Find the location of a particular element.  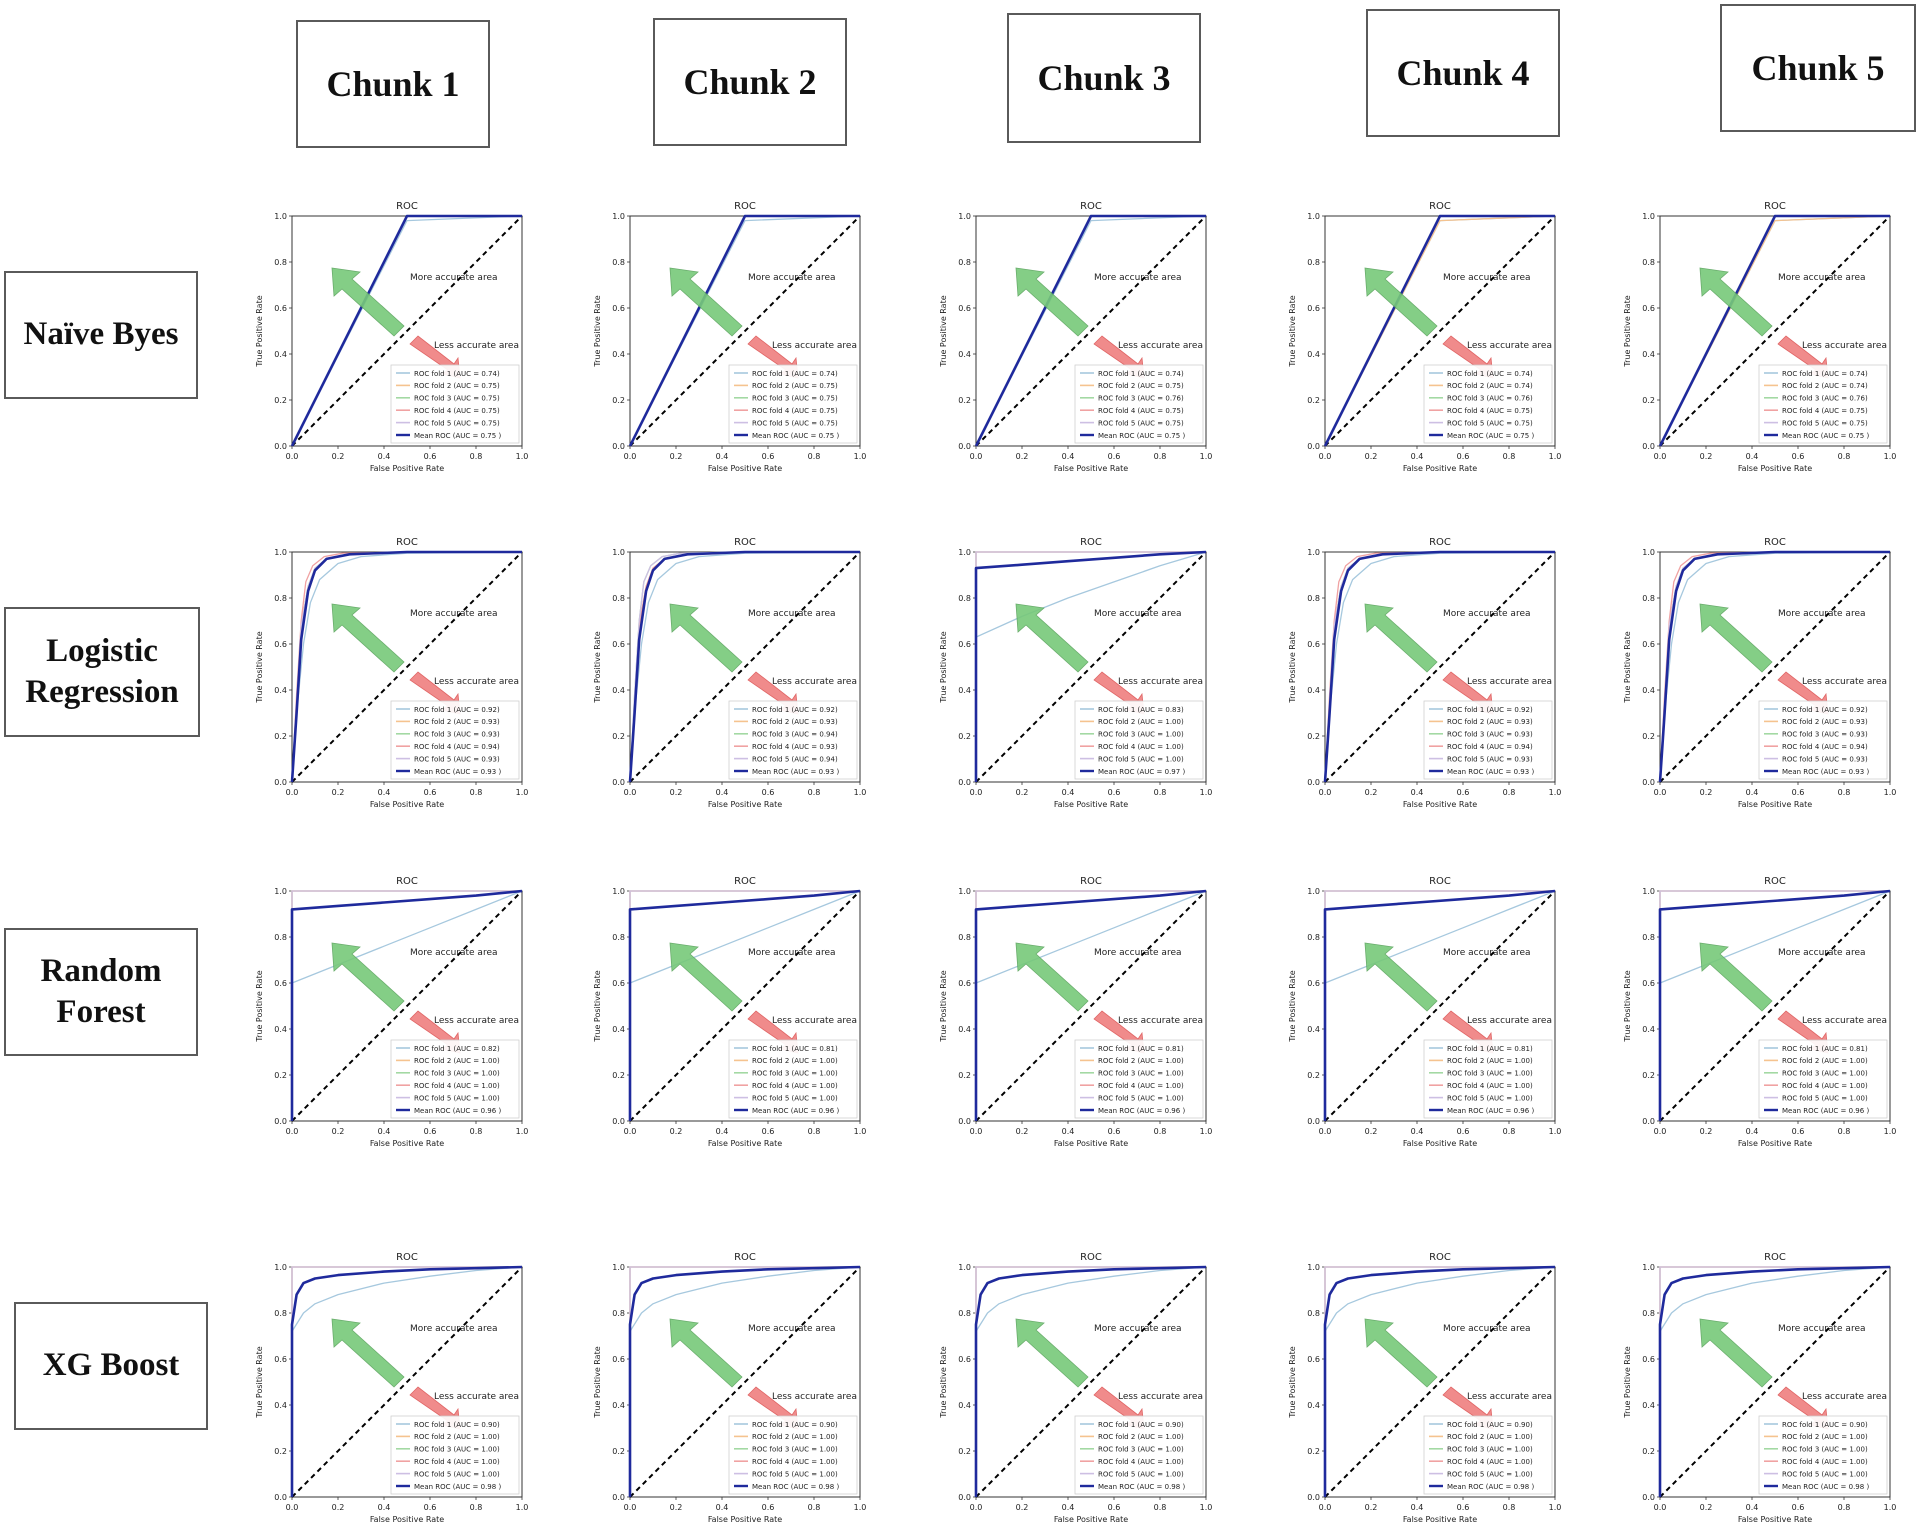

legend-entry: Mean ROC (AUC = 0.96 ) is located at coordinates (457, 1111).